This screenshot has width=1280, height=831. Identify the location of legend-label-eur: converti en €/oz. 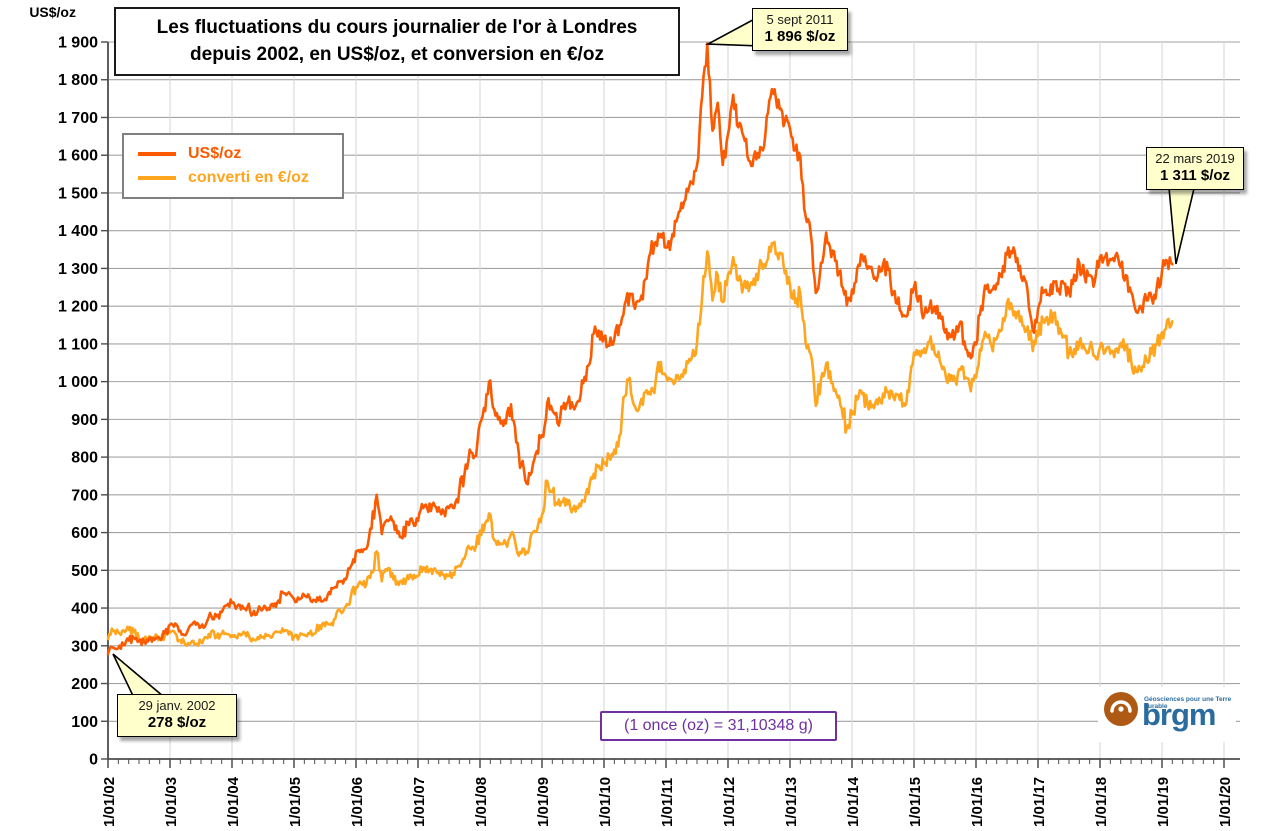
(248, 177).